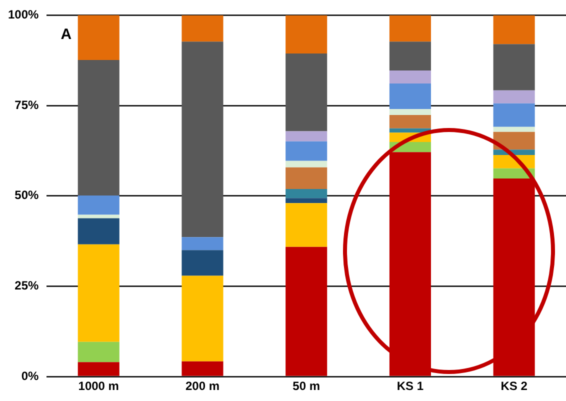  I want to click on x-tick-label: KS 2, so click(514, 386).